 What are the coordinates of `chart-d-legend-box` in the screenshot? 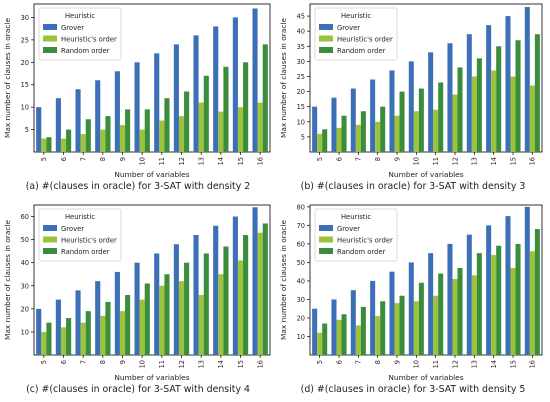 It's located at (356, 235).